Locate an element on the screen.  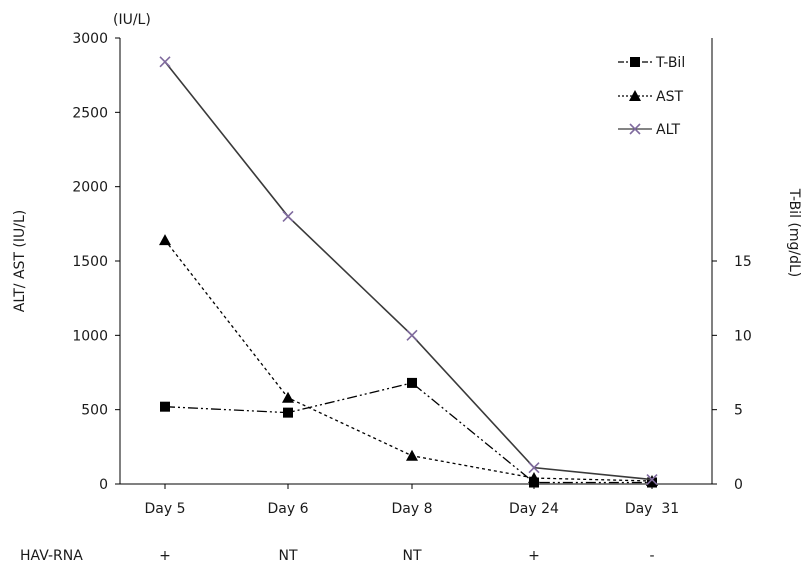
x-tick-label: Day 8 is located at coordinates (411, 509).